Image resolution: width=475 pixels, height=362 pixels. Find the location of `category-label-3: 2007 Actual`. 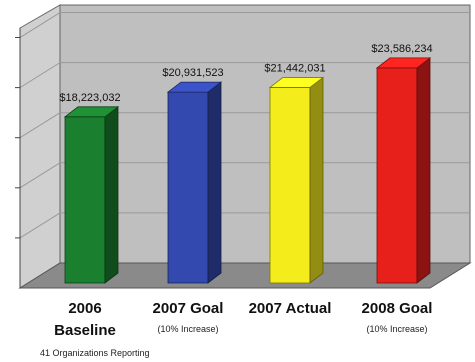

category-label-3: 2007 Actual is located at coordinates (290, 308).